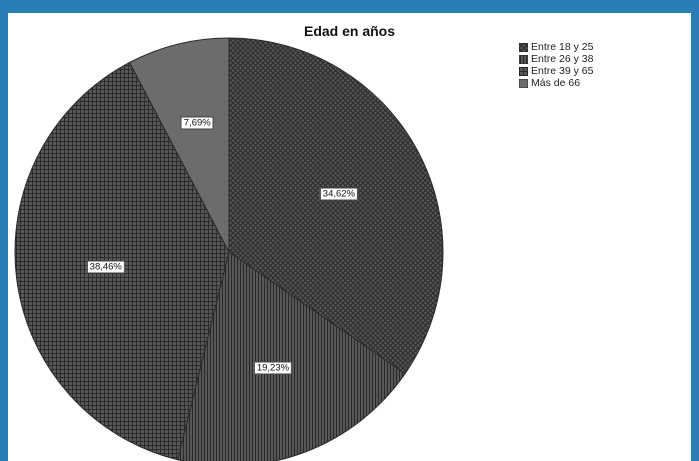  I want to click on data-label-mas-de-66: 7,69%, so click(197, 123).